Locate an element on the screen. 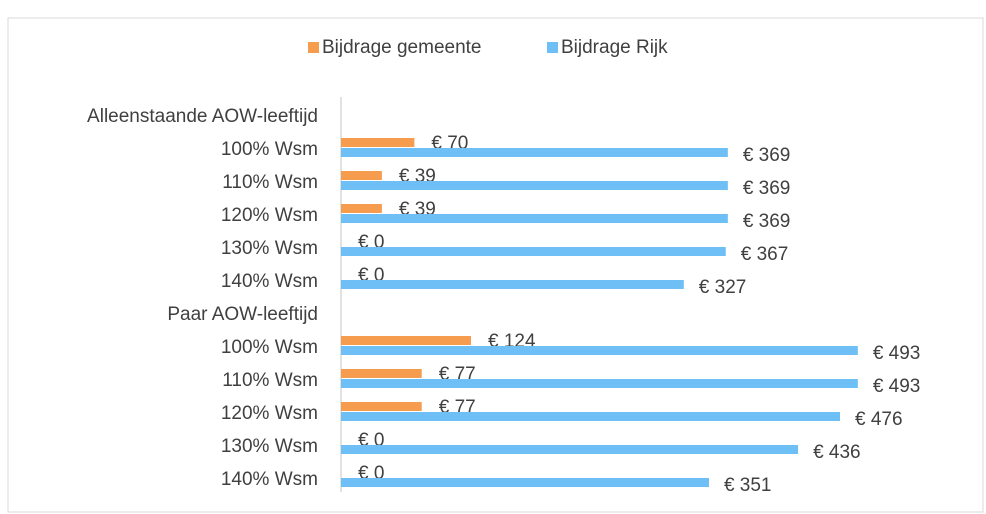 This screenshot has height=514, width=986. data-label: € 351 is located at coordinates (748, 485).